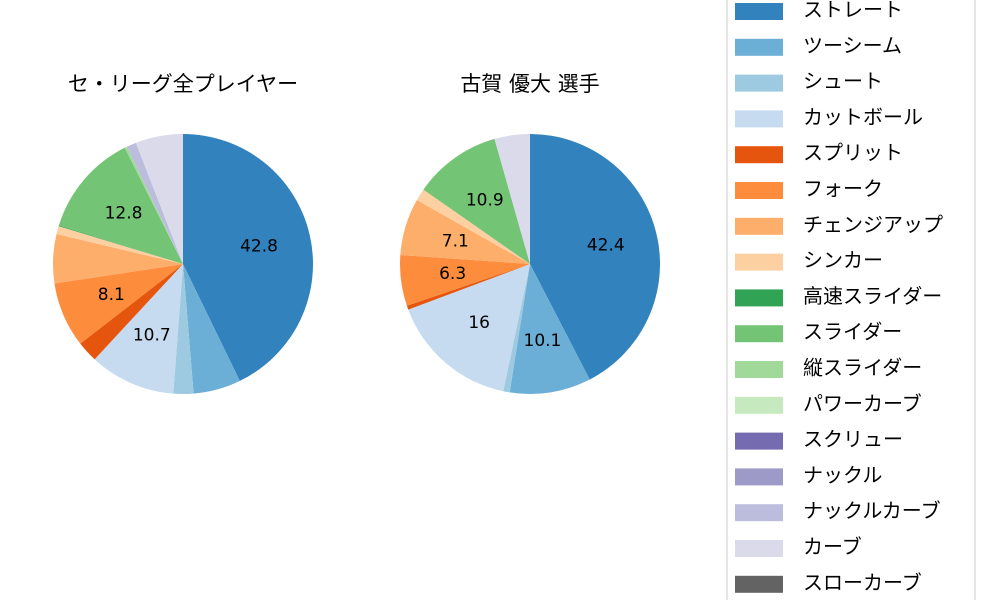 This screenshot has width=1000, height=600. What do you see at coordinates (853, 153) in the screenshot?
I see `legend-label: スプリット` at bounding box center [853, 153].